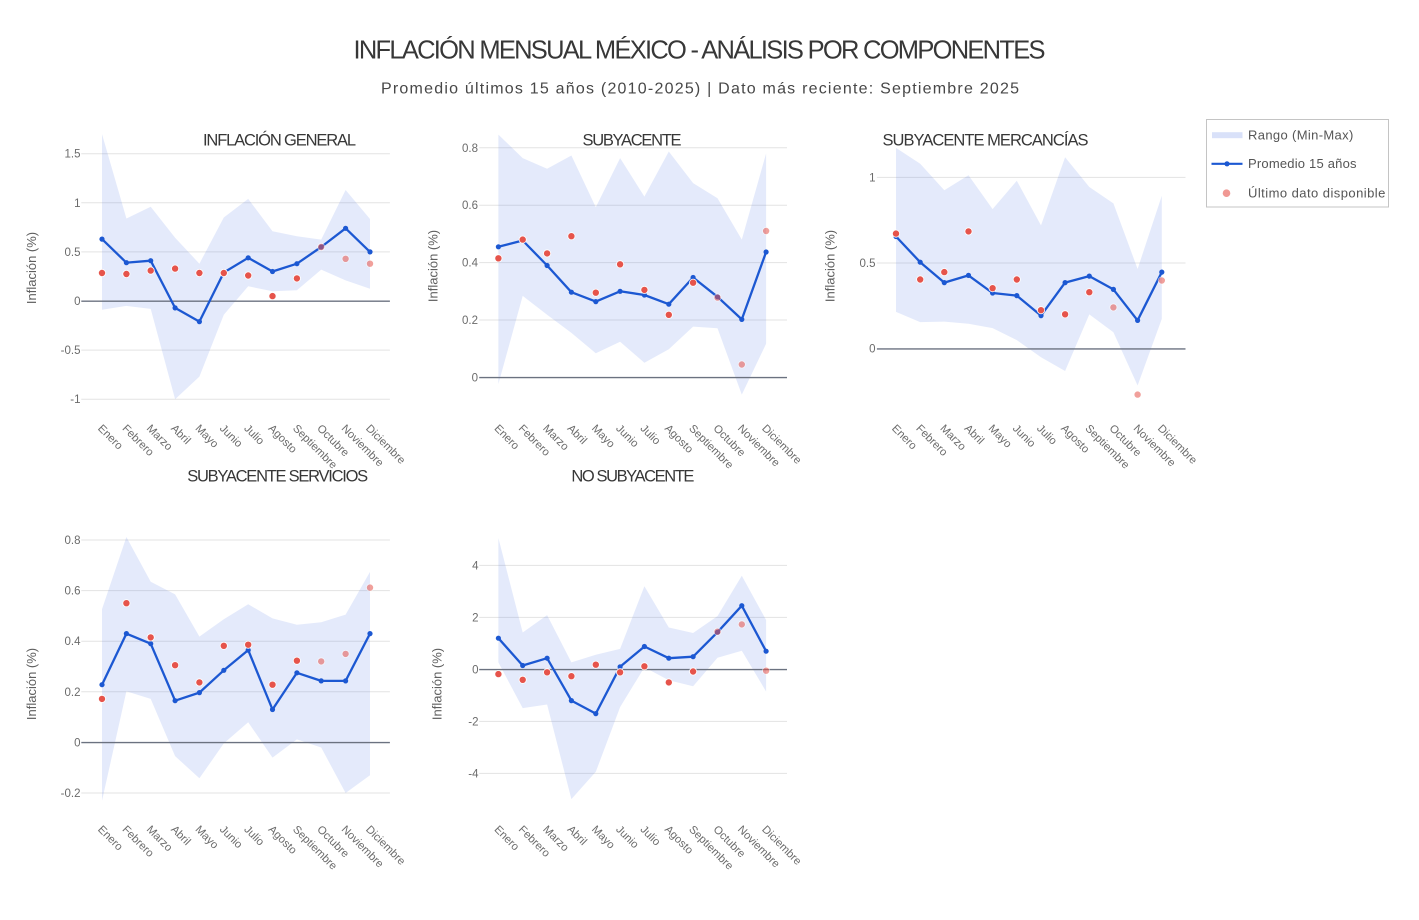 The height and width of the screenshot is (920, 1419). I want to click on svg-text: SUBYACENTE SERVICIOS, so click(277, 477).